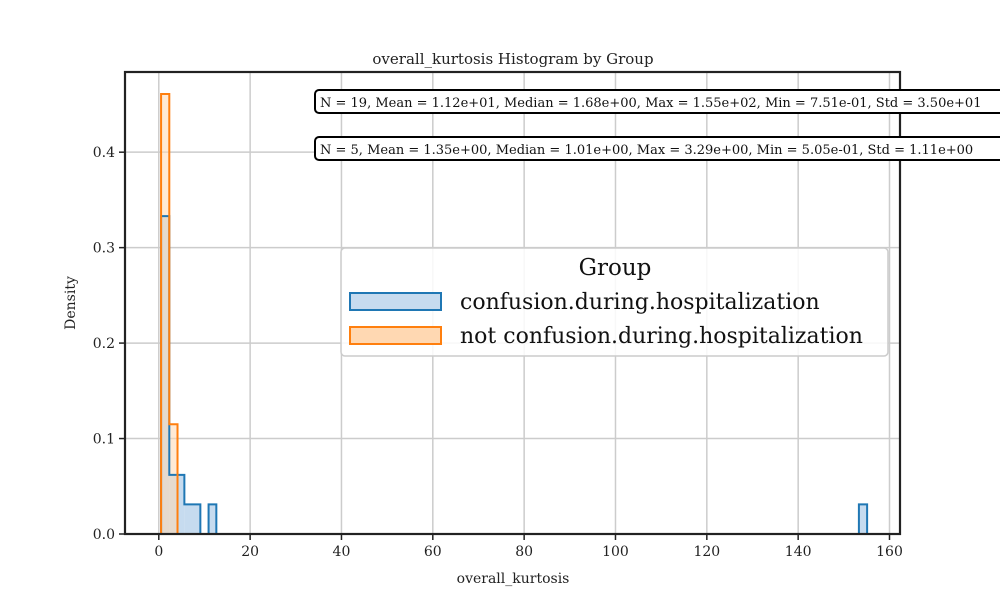 The height and width of the screenshot is (600, 1000). I want to click on legend-frame, so click(614, 302).